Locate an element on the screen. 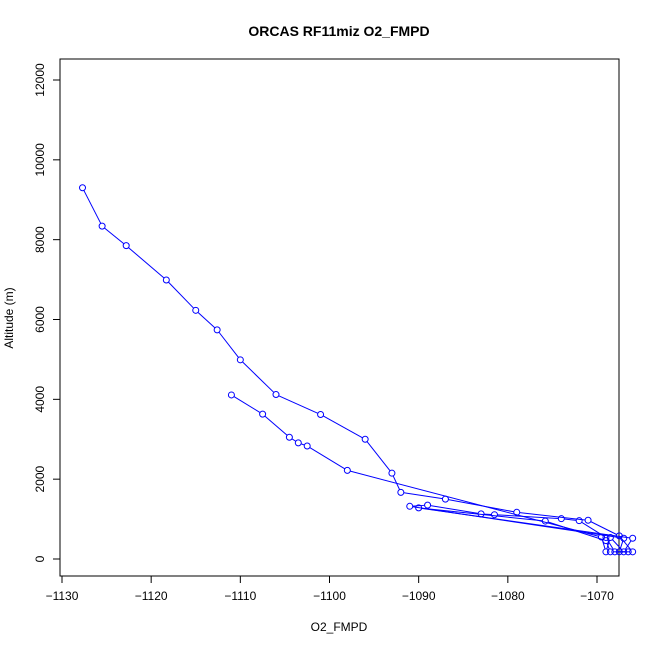 This screenshot has height=650, width=650. x-tick-label: −1100 is located at coordinates (329, 596).